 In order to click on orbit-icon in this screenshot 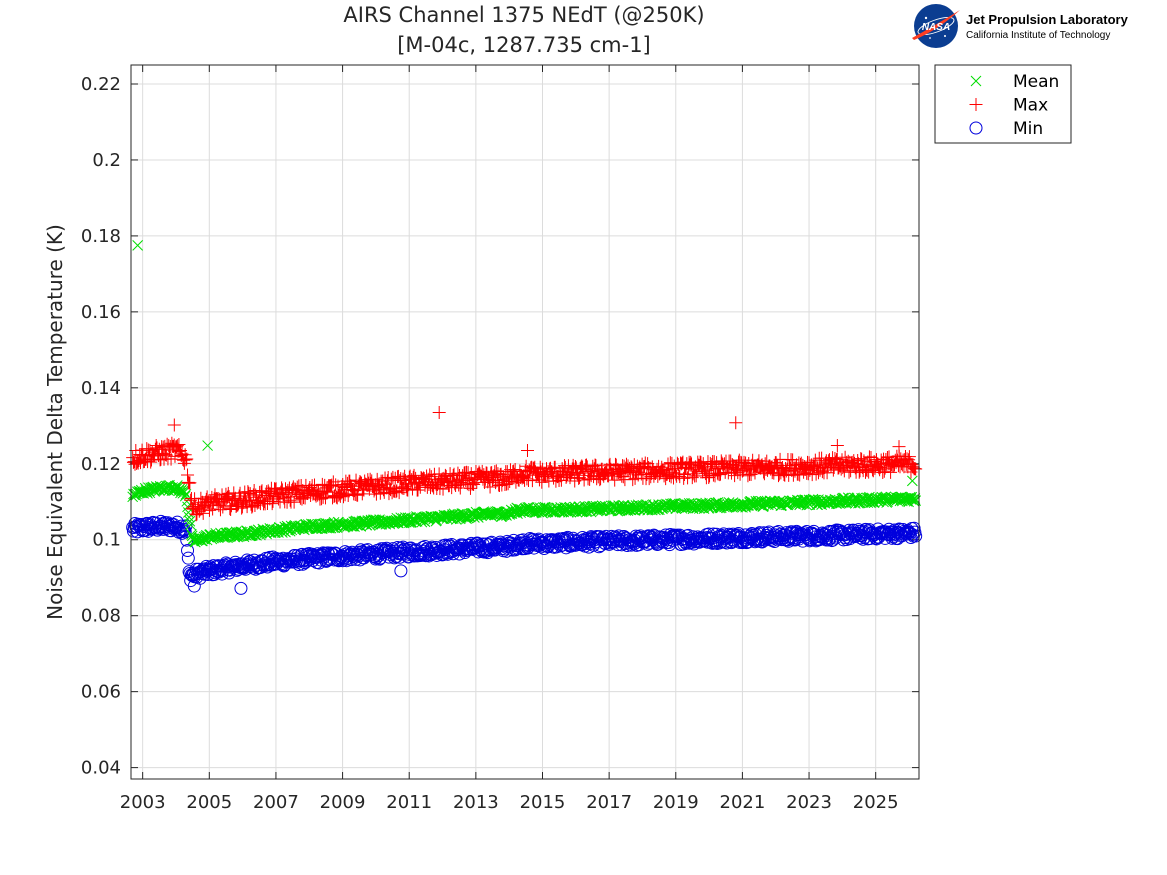, I will do `click(936, 26)`.